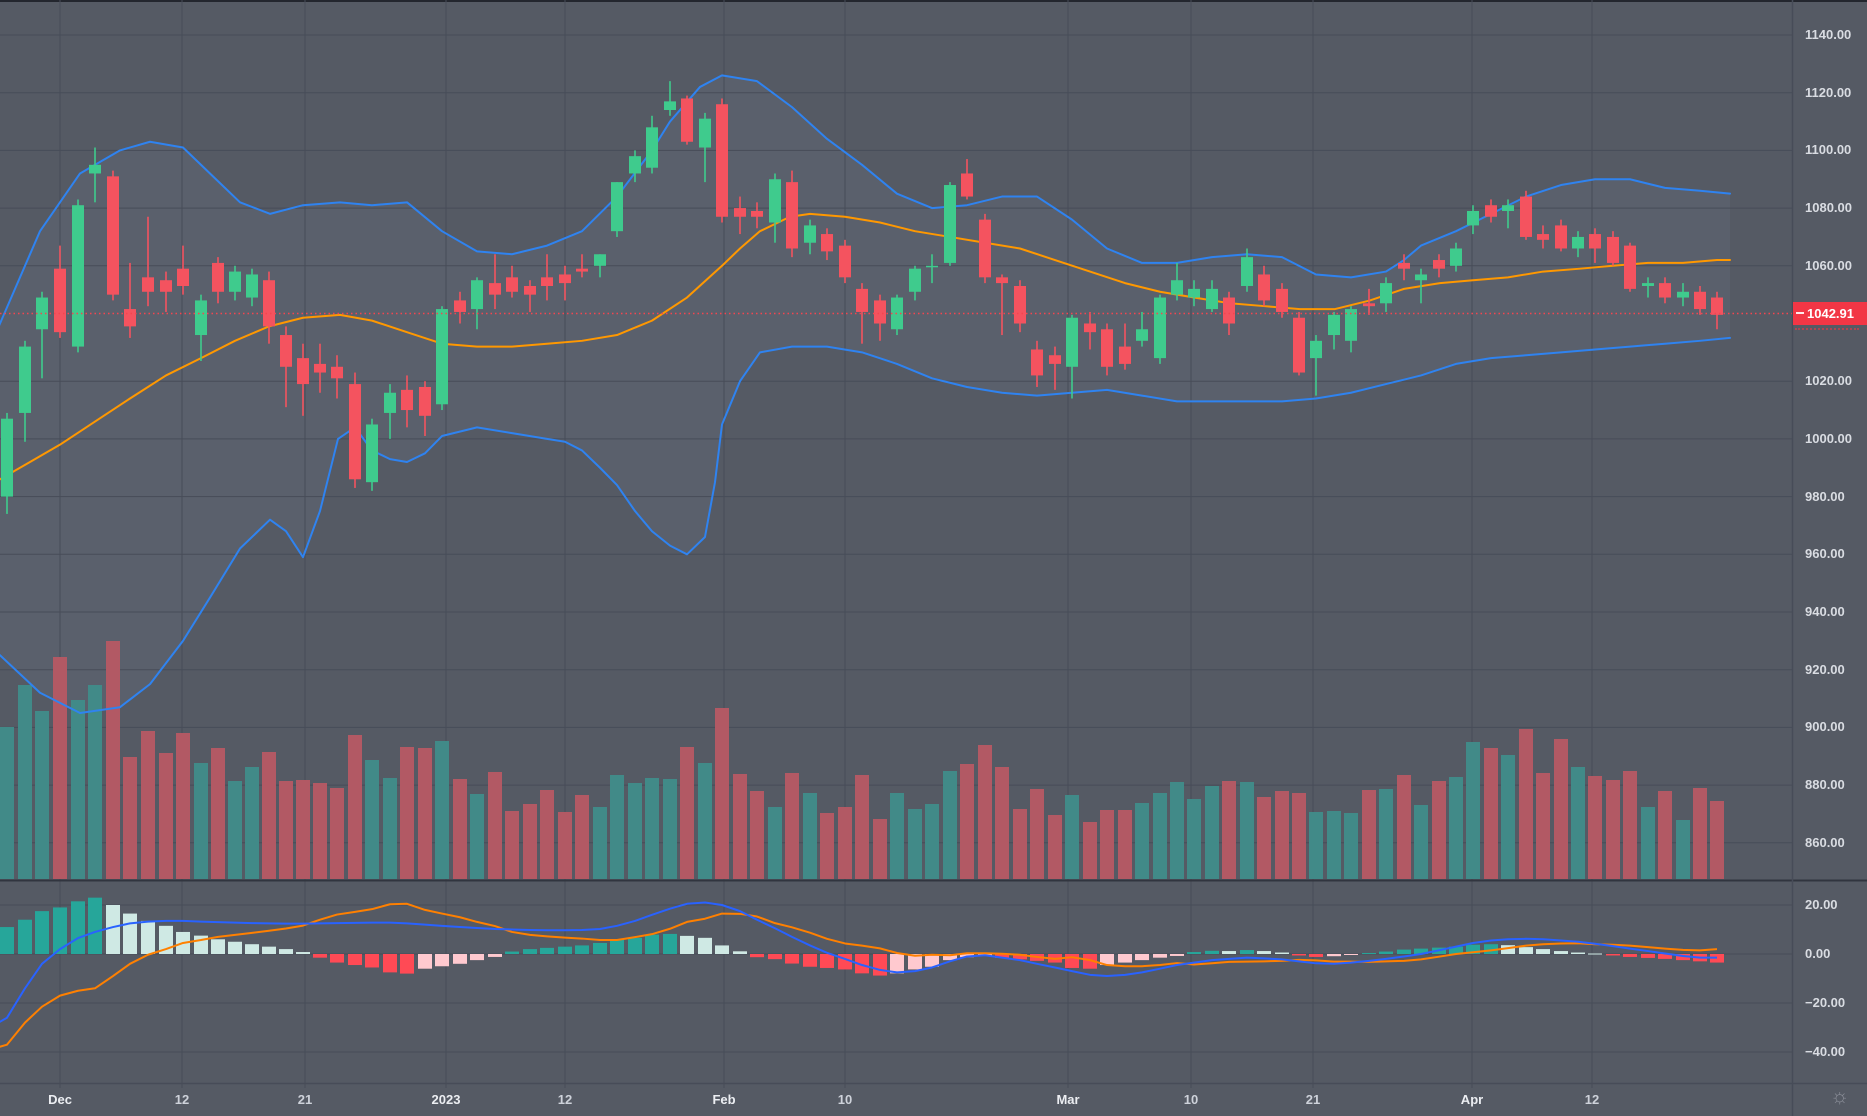 Image resolution: width=1867 pixels, height=1116 pixels. Describe the element at coordinates (1840, 1096) in the screenshot. I see `sun-icon: ☼` at that location.